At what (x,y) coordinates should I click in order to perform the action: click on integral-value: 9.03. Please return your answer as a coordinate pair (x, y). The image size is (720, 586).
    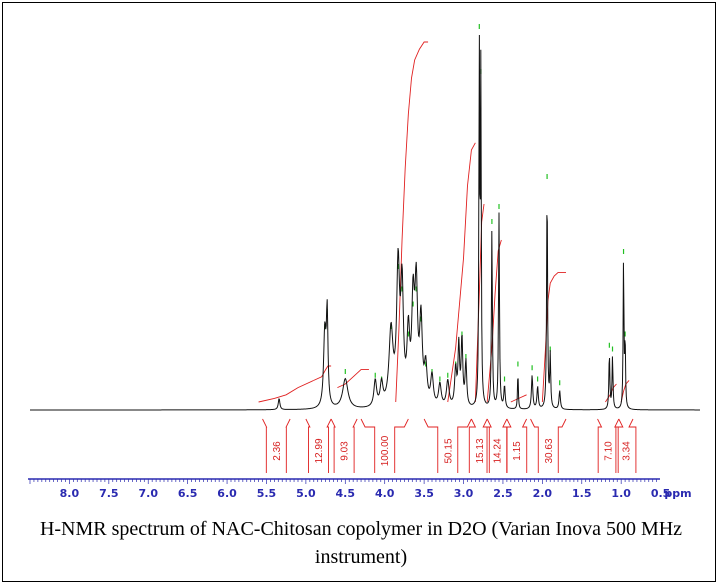
    Looking at the image, I should click on (345, 451).